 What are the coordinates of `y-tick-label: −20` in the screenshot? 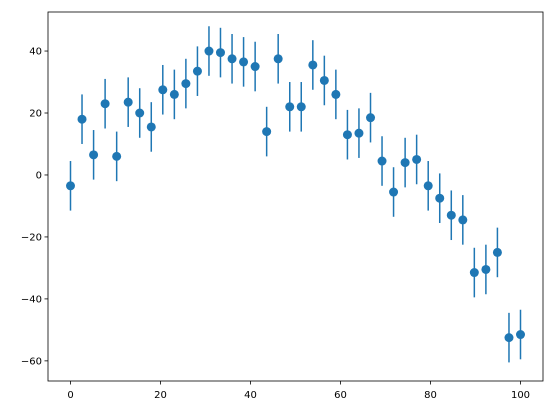 It's located at (31, 237).